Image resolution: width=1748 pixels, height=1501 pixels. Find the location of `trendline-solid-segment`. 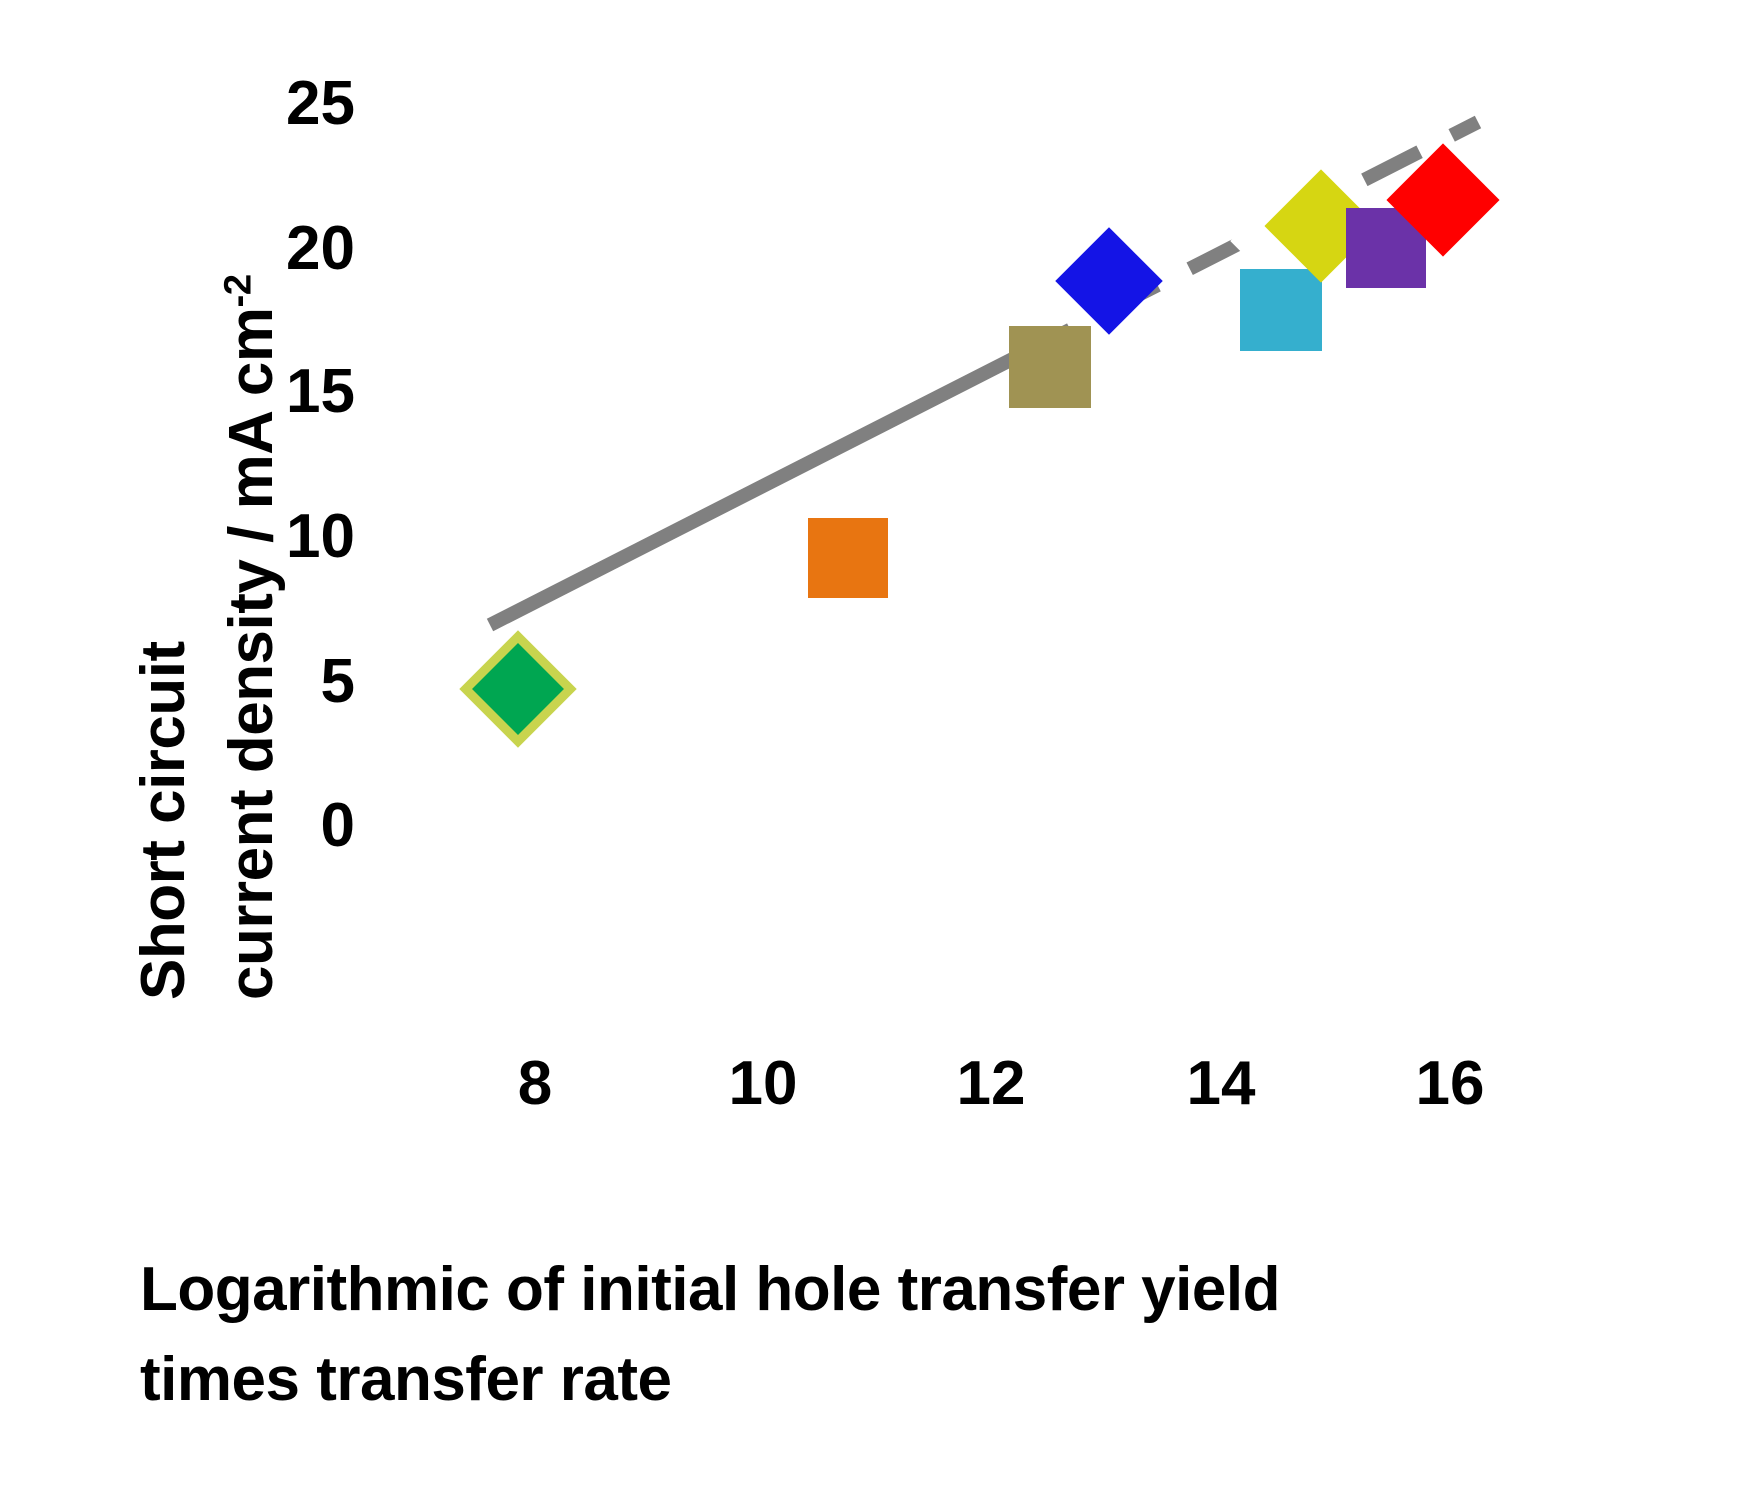

trendline-solid-segment is located at coordinates (752, 491).